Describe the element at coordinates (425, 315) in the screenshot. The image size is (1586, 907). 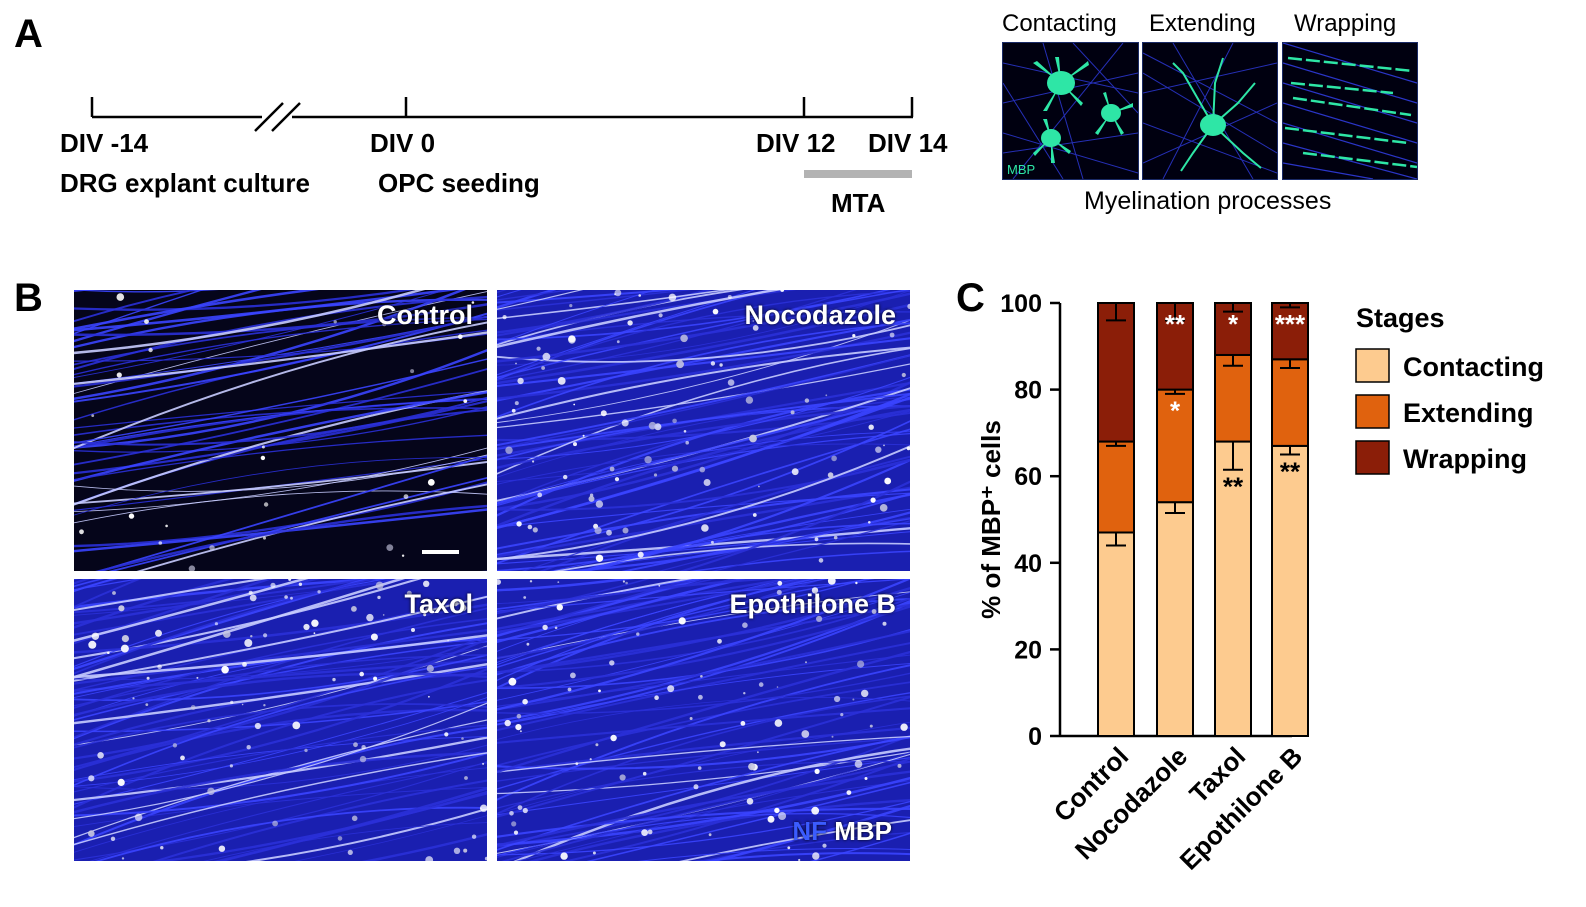
I see `panel-title: Control` at that location.